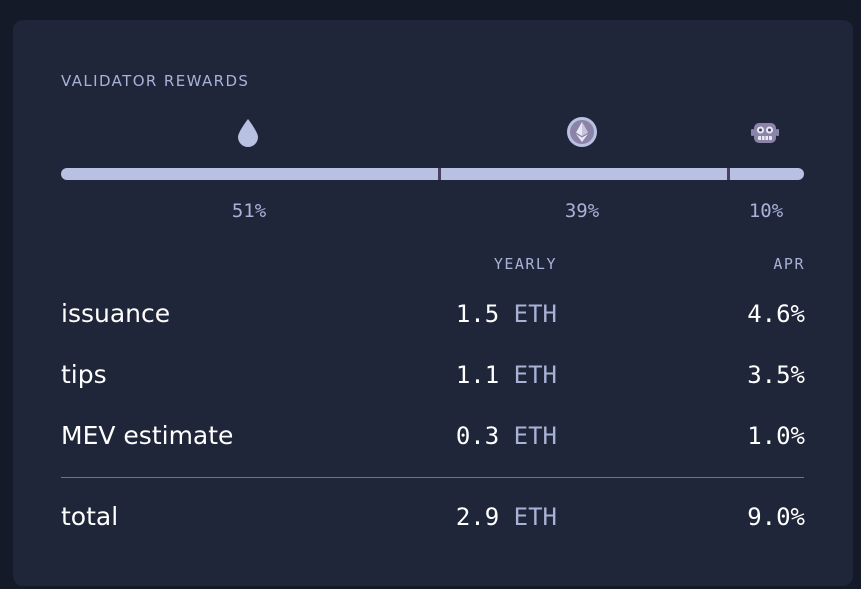  What do you see at coordinates (506, 375) in the screenshot?
I see `tips-yearly-value: 1.1 ETH` at bounding box center [506, 375].